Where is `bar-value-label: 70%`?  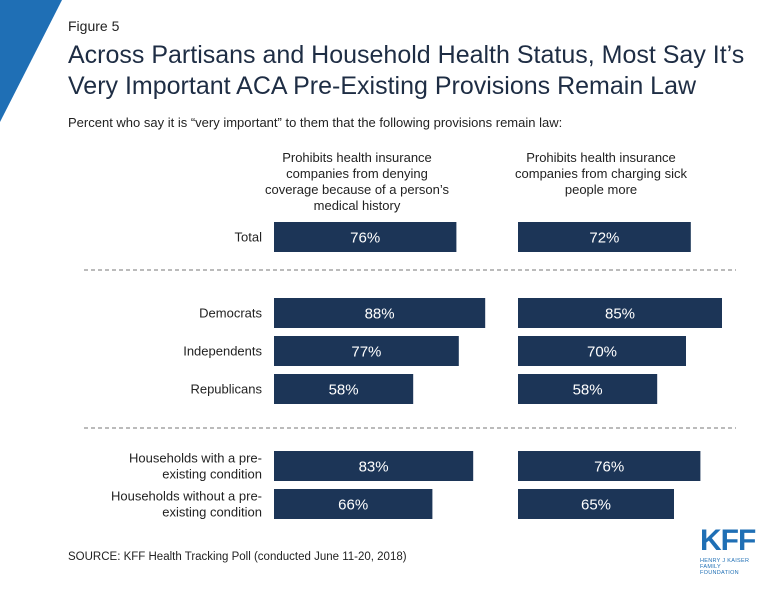 bar-value-label: 70% is located at coordinates (602, 352).